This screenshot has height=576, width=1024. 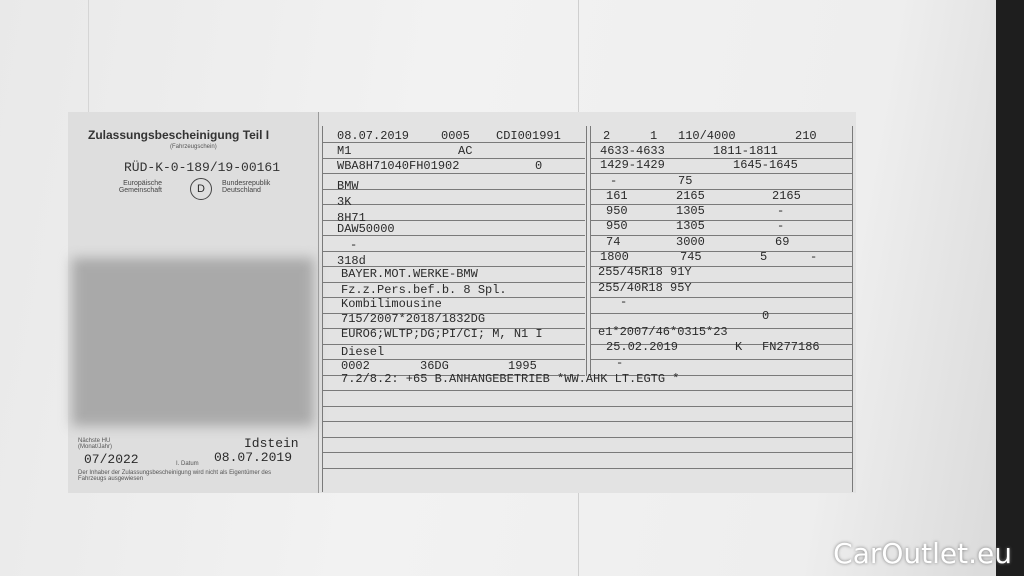 I want to click on field-value: EURO6;WLTP;DG;PI/CI; M, N1 I, so click(x=442, y=334).